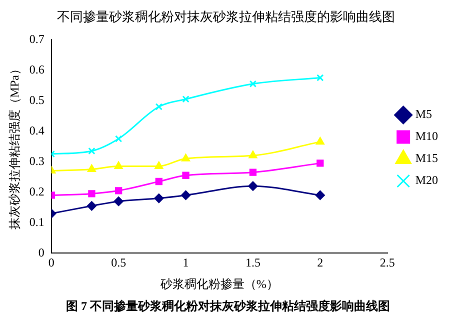 Image resolution: width=456 pixels, height=328 pixels. Describe the element at coordinates (36, 161) in the screenshot. I see `y-tick-label: 0.3` at that location.